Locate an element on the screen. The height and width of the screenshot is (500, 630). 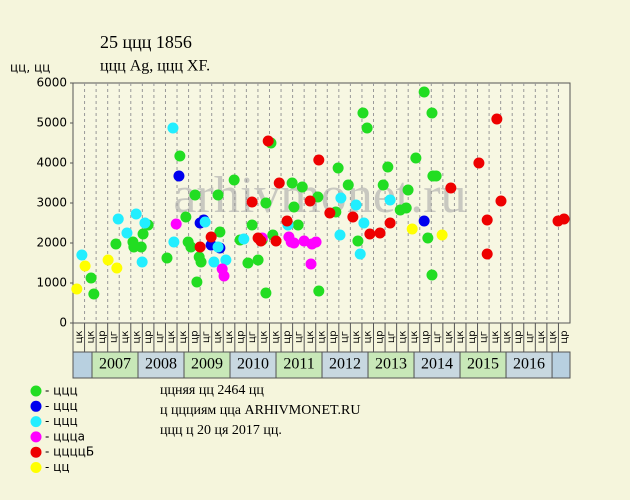
y-tick-label: 0 is located at coordinates (63, 323).